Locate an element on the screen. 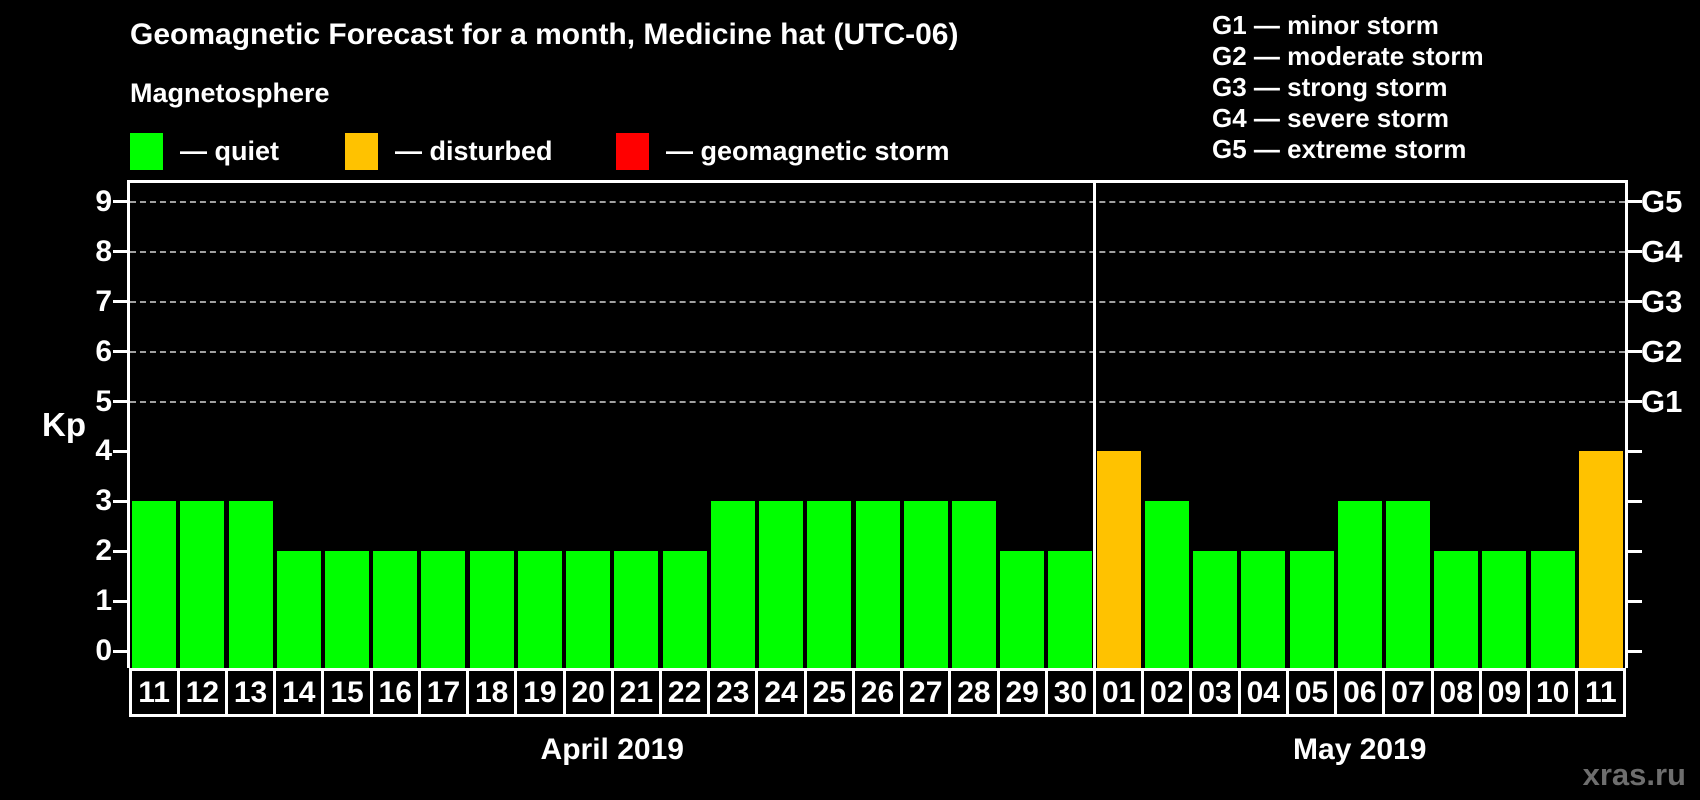  day-label-april-25: 25 is located at coordinates (829, 692).